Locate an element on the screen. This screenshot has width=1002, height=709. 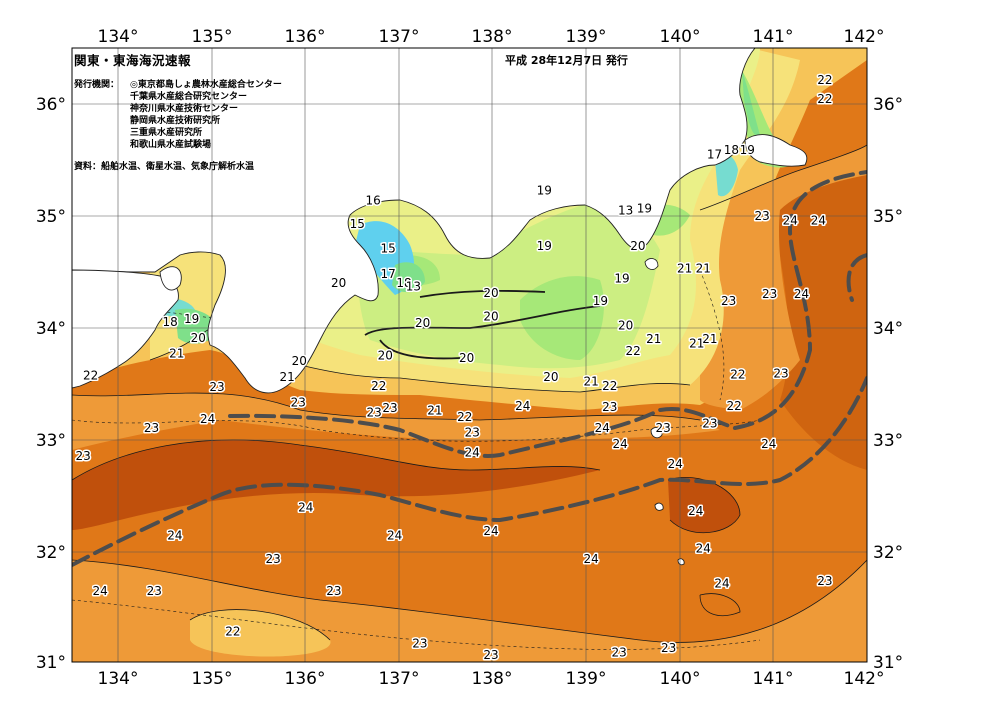
lat-label-right: 36° is located at coordinates (888, 105).